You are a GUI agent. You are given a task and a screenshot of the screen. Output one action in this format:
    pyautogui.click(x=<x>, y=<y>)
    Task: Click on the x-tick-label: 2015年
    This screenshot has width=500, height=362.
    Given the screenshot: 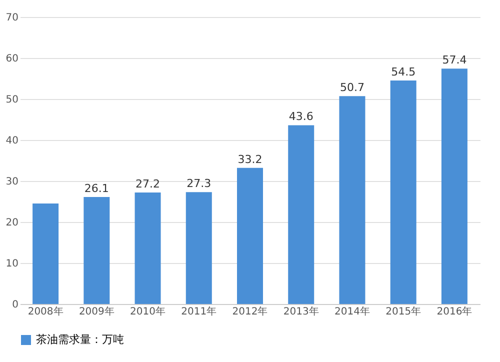 What is the action you would take?
    pyautogui.click(x=404, y=312)
    